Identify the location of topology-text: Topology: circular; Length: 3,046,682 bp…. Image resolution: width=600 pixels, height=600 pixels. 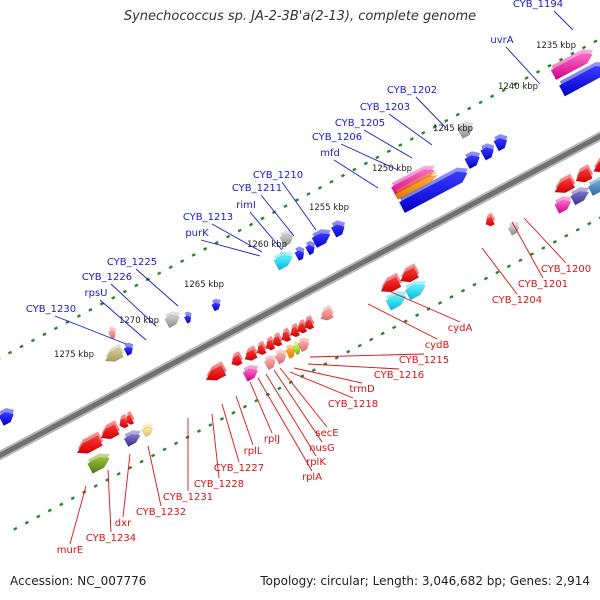
(425, 581).